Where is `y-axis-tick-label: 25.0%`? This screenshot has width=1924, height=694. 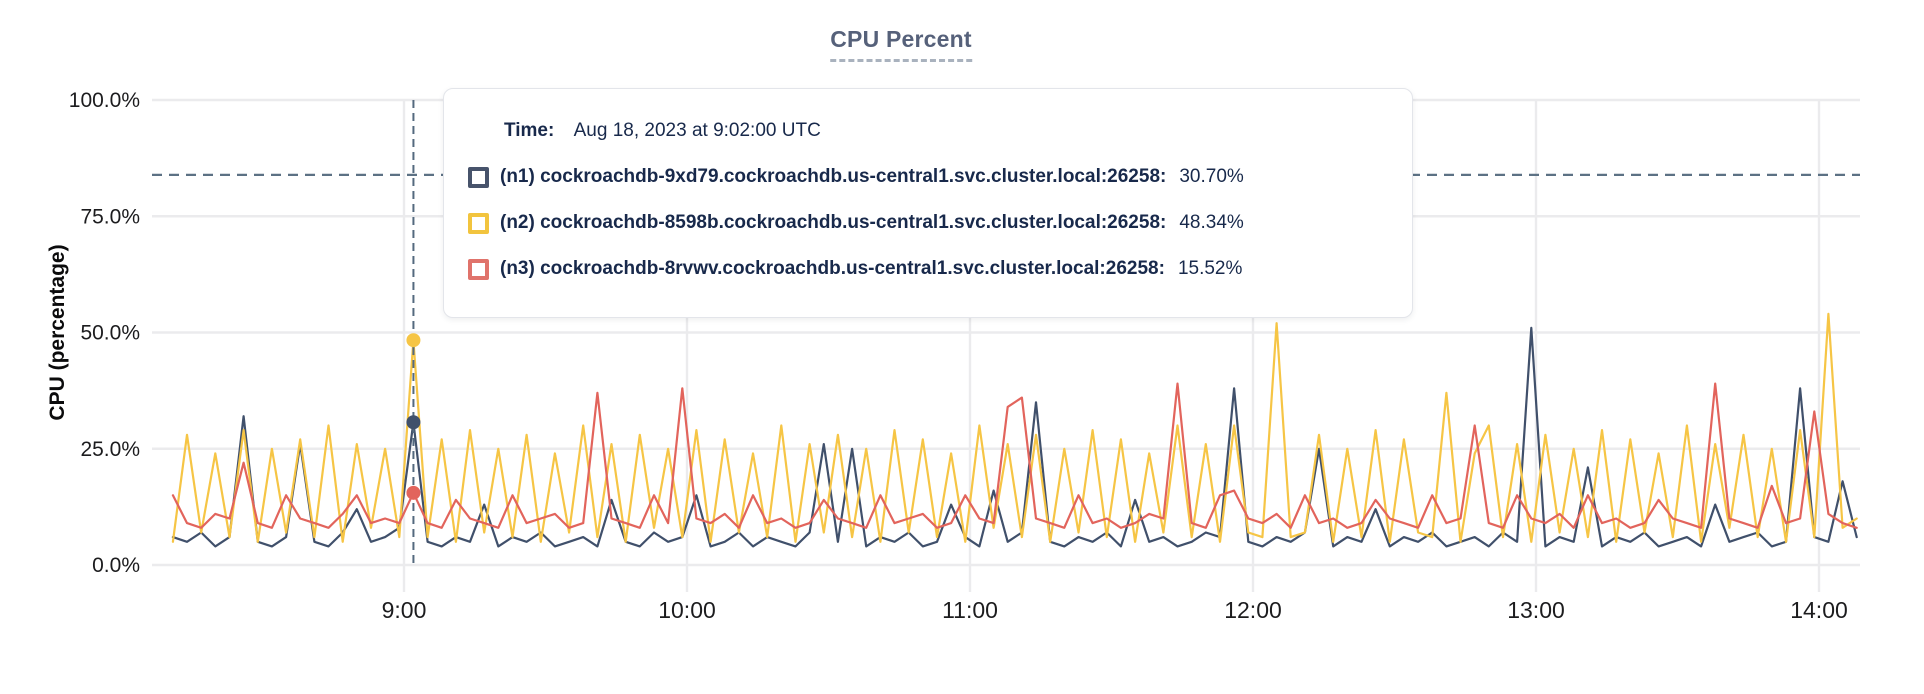 y-axis-tick-label: 25.0% is located at coordinates (110, 449).